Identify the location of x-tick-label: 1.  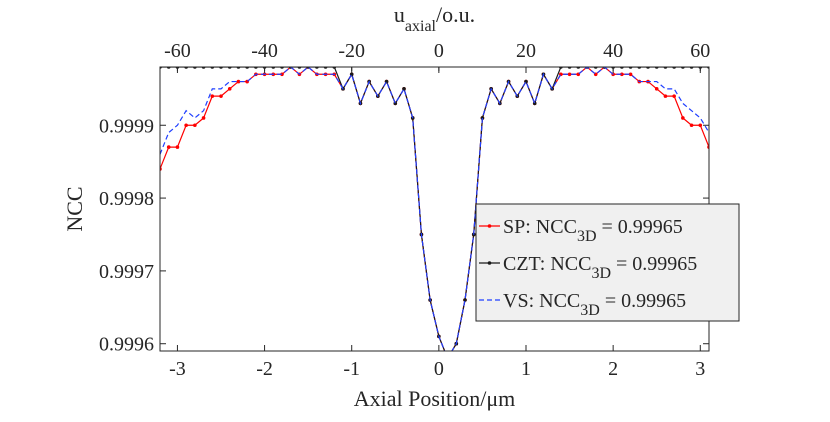
(526, 369).